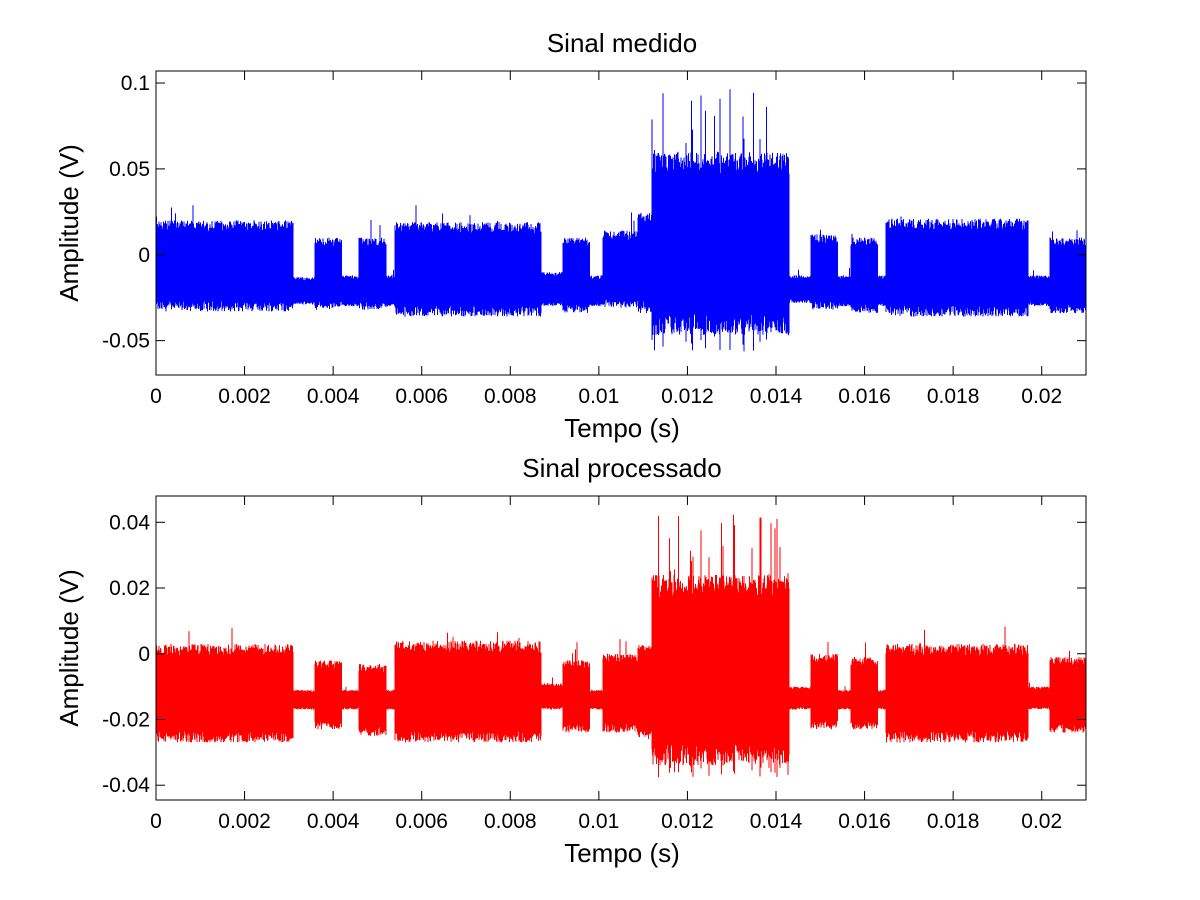  What do you see at coordinates (126, 785) in the screenshot?
I see `y-tick-label: -0.04` at bounding box center [126, 785].